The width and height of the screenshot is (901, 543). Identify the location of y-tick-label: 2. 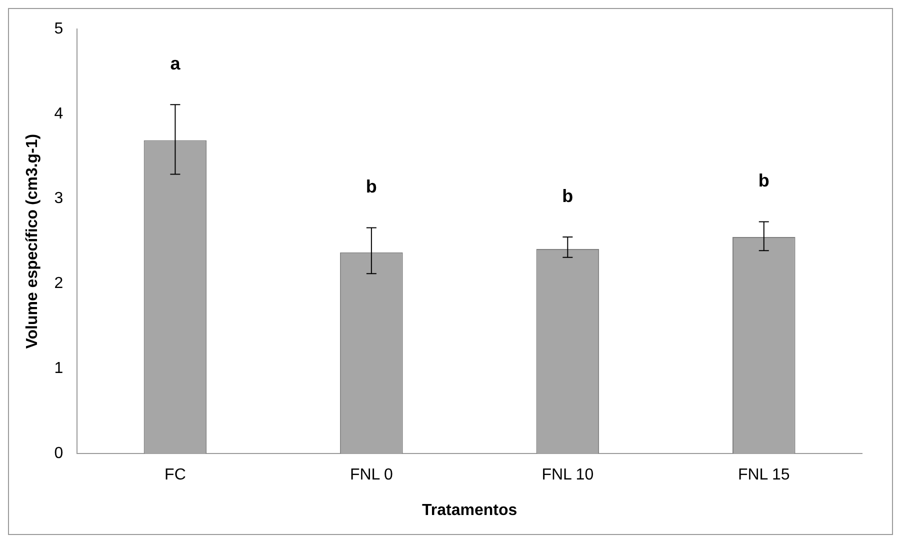
(59, 283).